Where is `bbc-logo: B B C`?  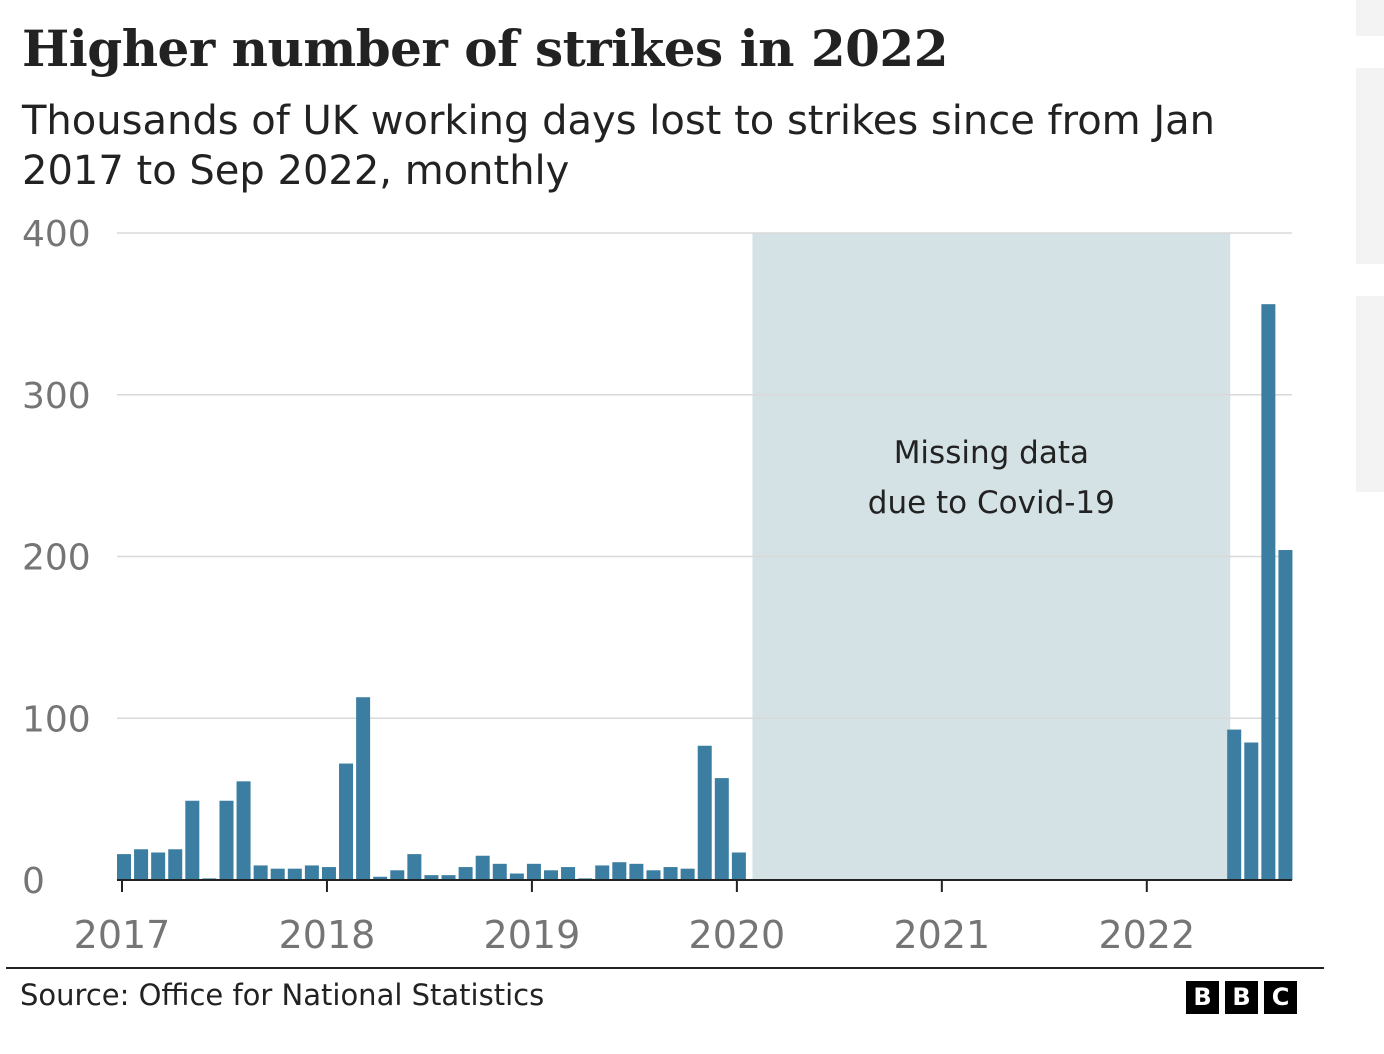 bbc-logo: B B C is located at coordinates (1241, 997).